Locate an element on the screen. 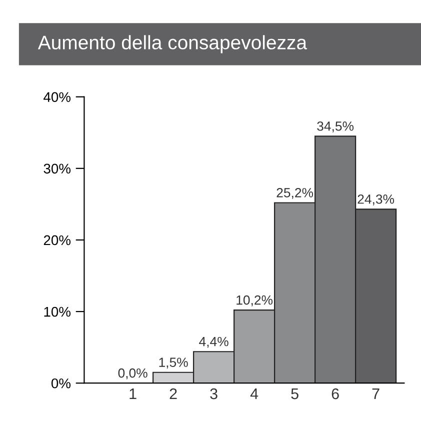 The image size is (421, 421). y-tick-label: 0% is located at coordinates (61, 383).